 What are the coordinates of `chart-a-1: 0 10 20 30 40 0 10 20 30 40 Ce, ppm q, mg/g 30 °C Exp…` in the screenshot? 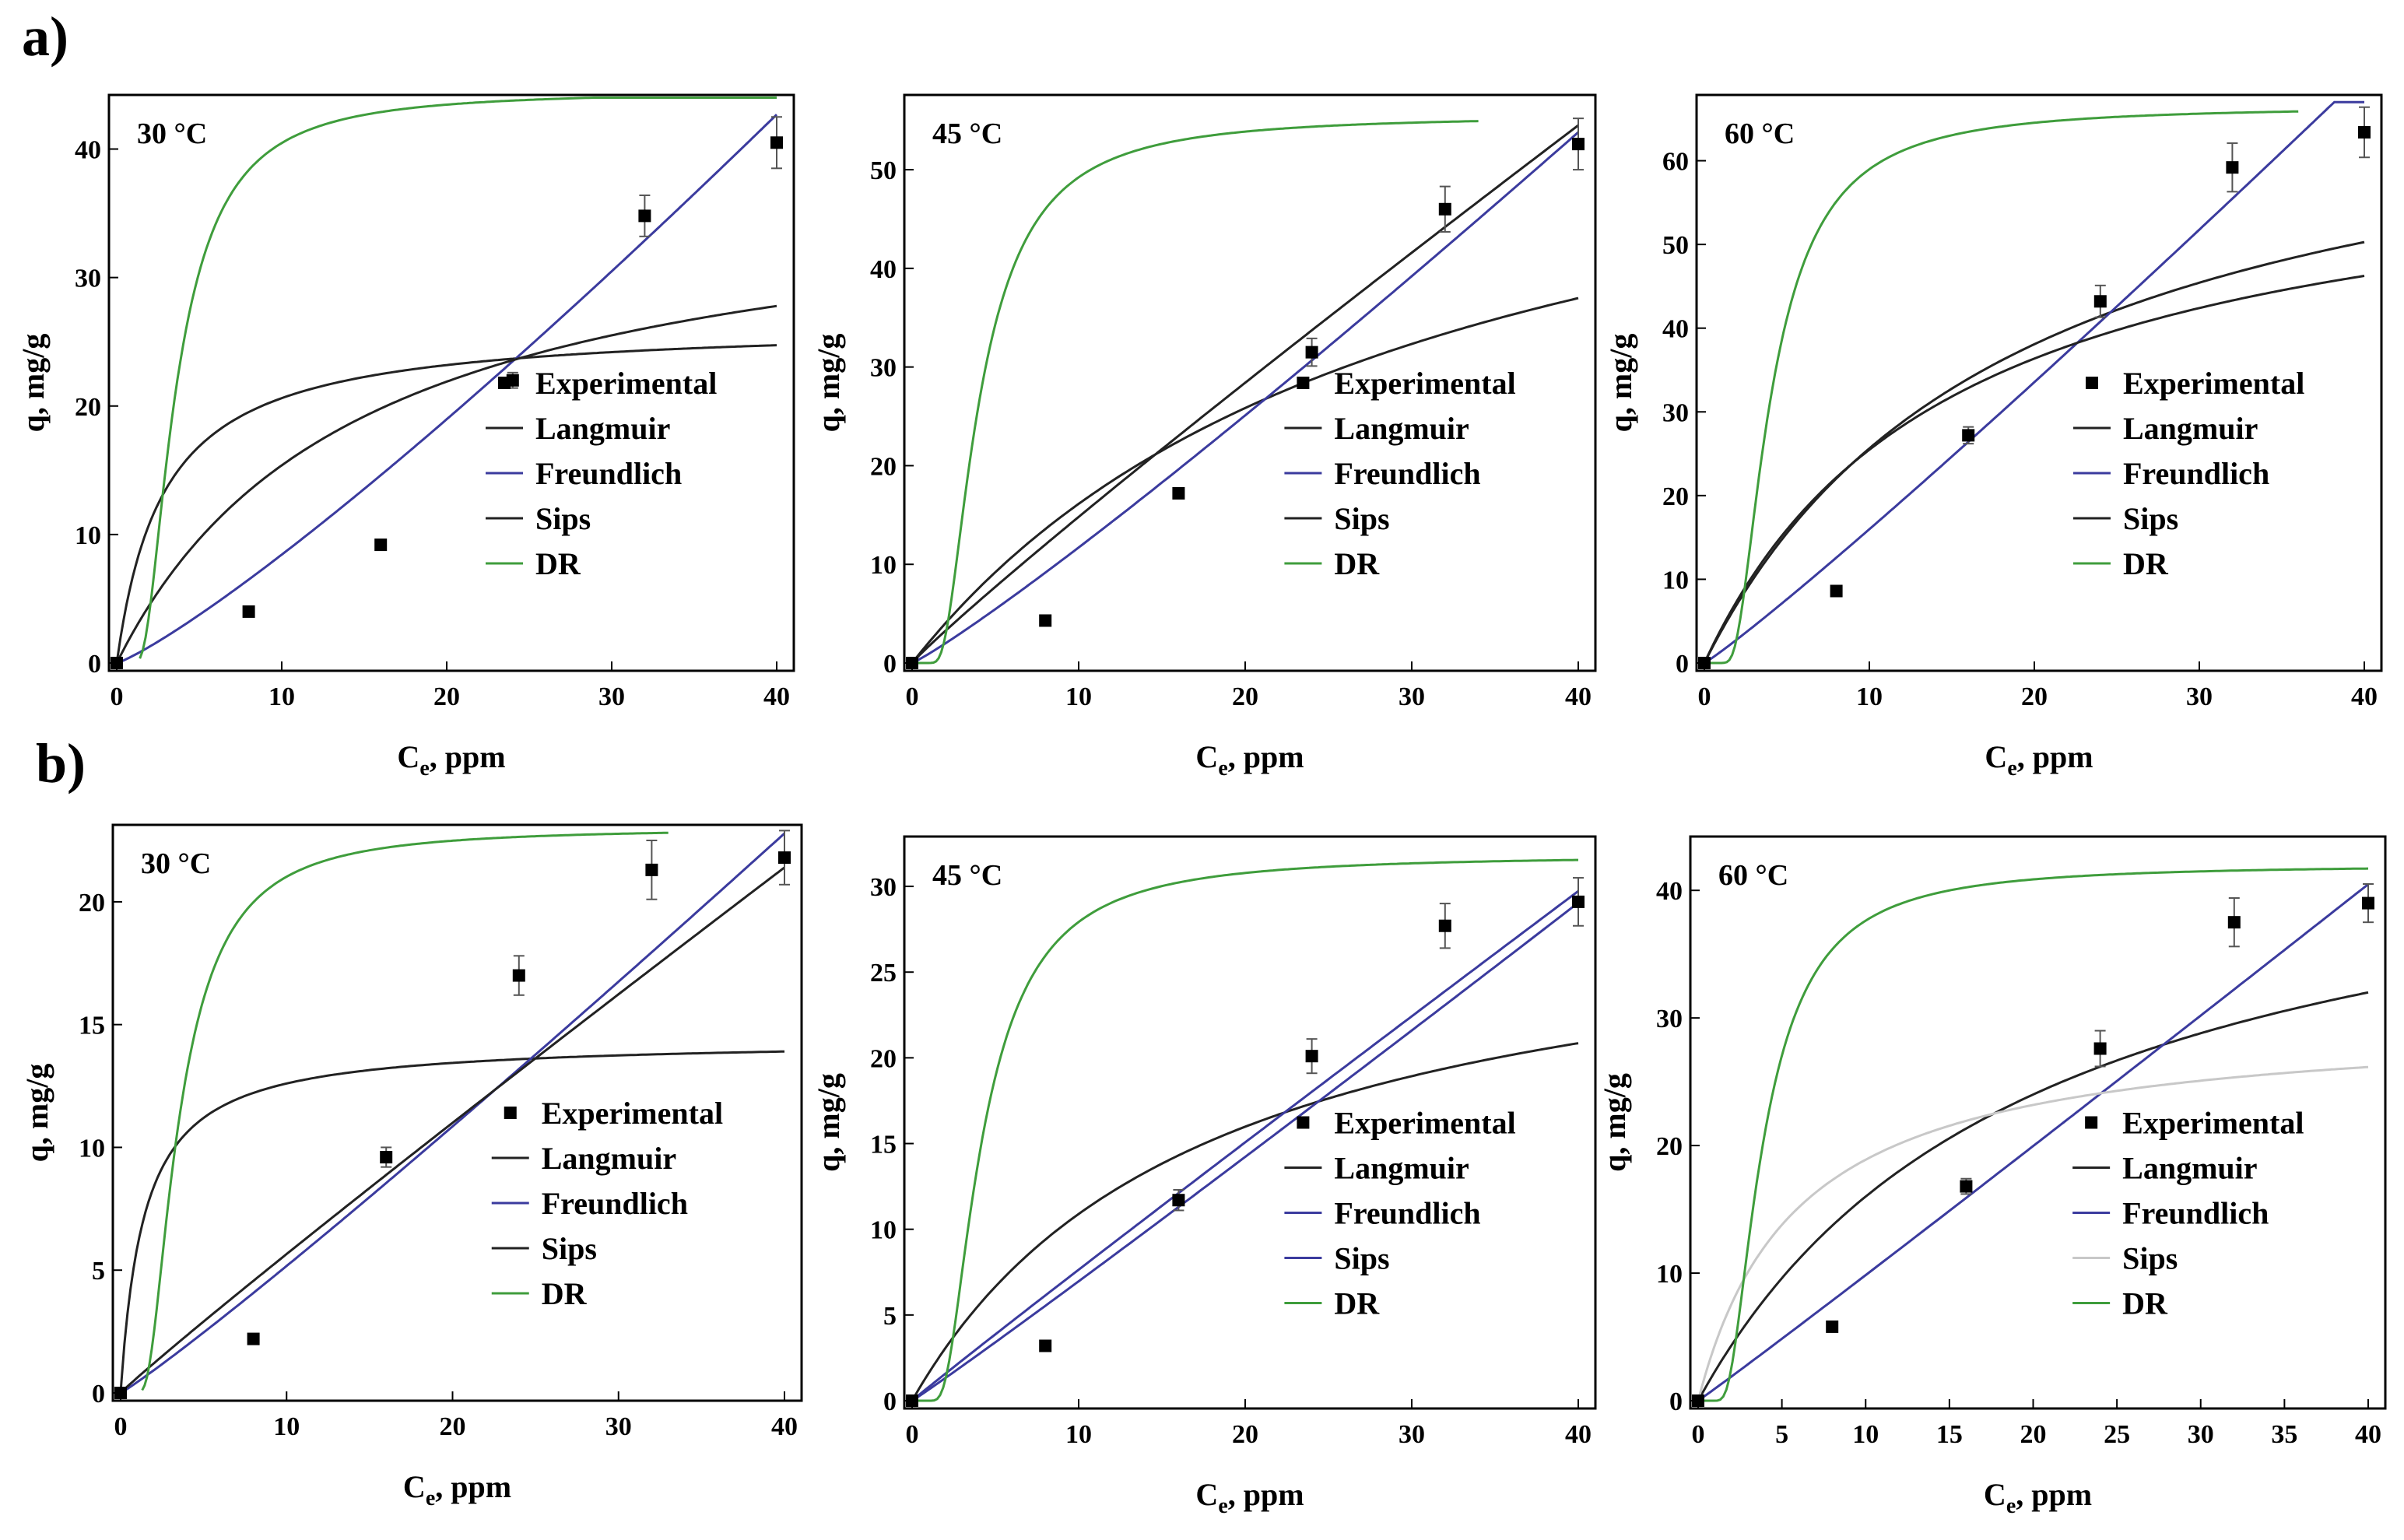 It's located at (405, 437).